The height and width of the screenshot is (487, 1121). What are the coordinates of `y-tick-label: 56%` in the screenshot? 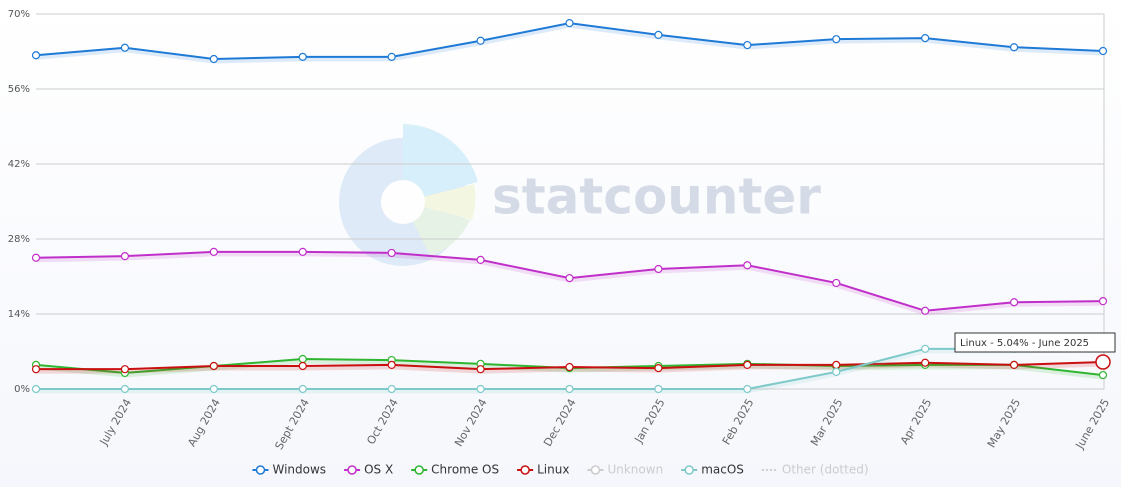 It's located at (19, 89).